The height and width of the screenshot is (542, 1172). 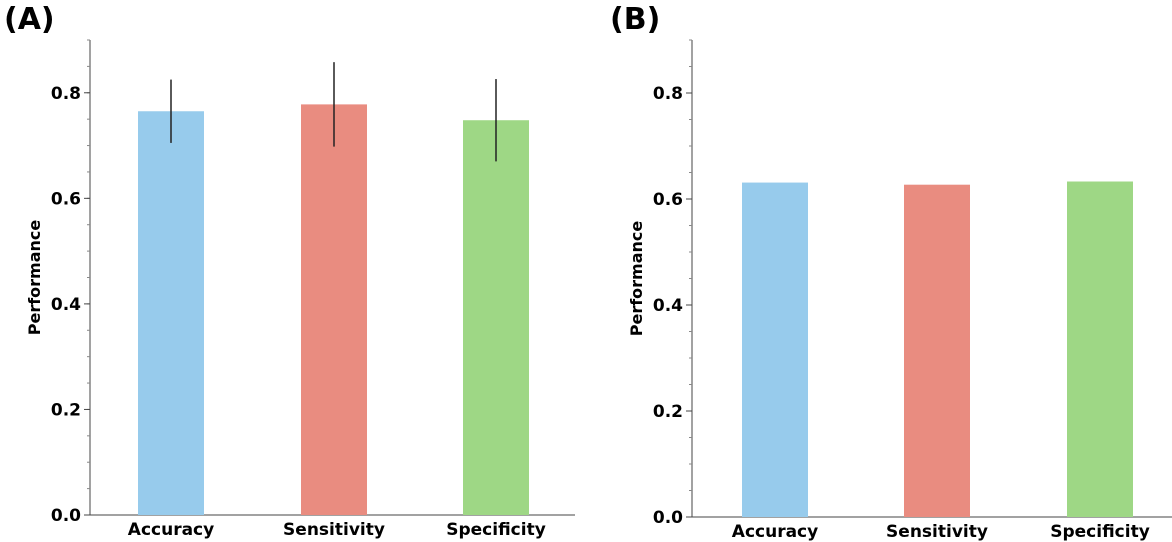 I want to click on panel-label-b: (B), so click(x=635, y=19).